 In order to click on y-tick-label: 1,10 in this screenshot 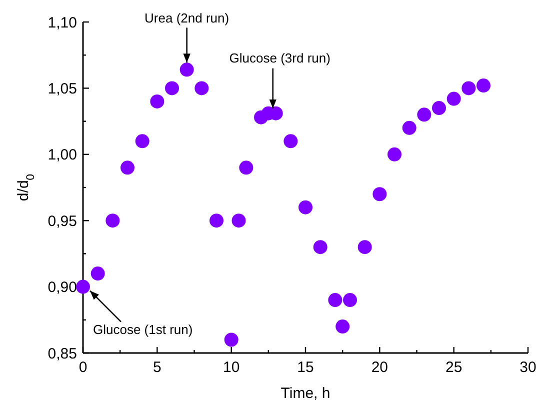, I will do `click(62, 23)`.